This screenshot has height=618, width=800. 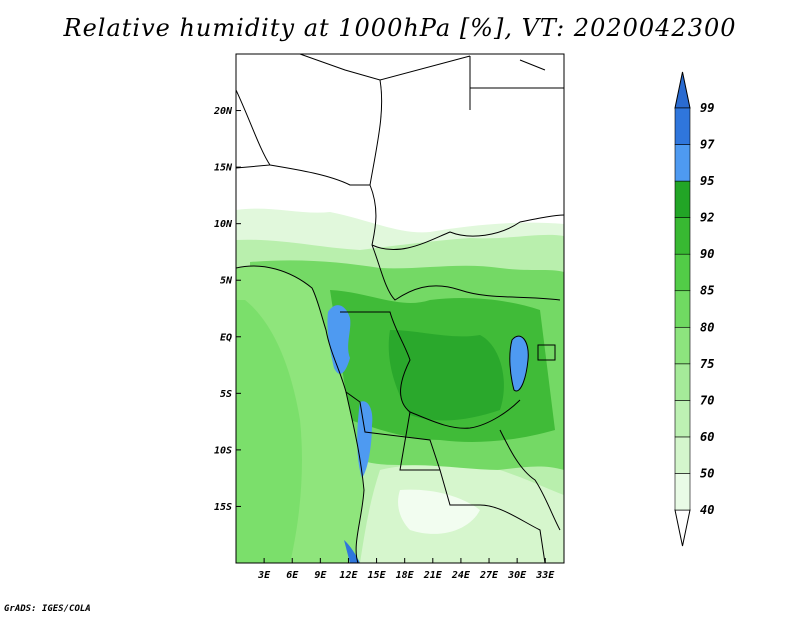 What do you see at coordinates (682, 90) in the screenshot?
I see `colorbar-high-arrow` at bounding box center [682, 90].